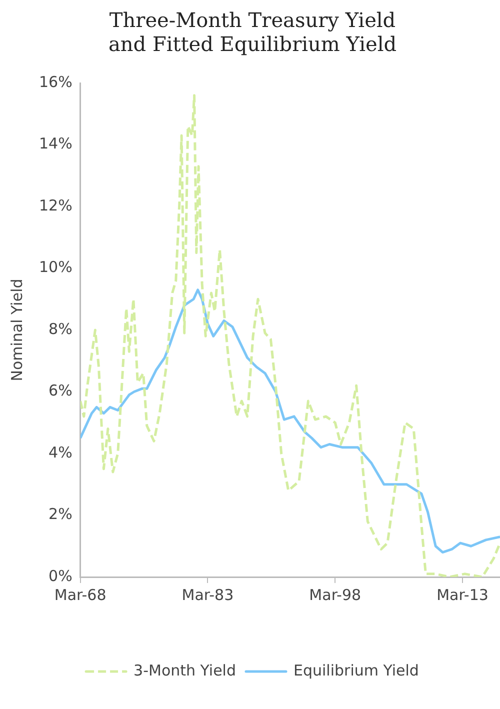  I want to click on y-tick-label: 10%, so click(55, 267).